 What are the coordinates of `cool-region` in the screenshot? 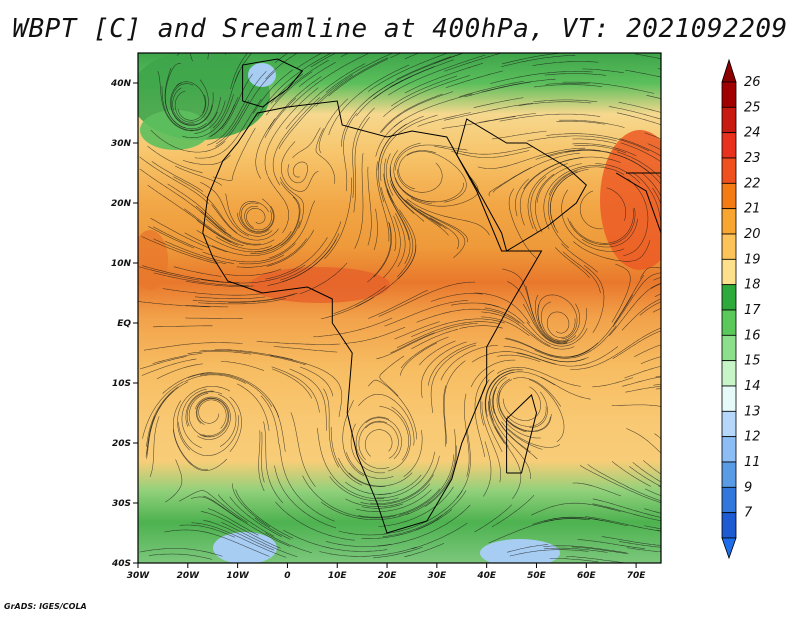 It's located at (520, 551).